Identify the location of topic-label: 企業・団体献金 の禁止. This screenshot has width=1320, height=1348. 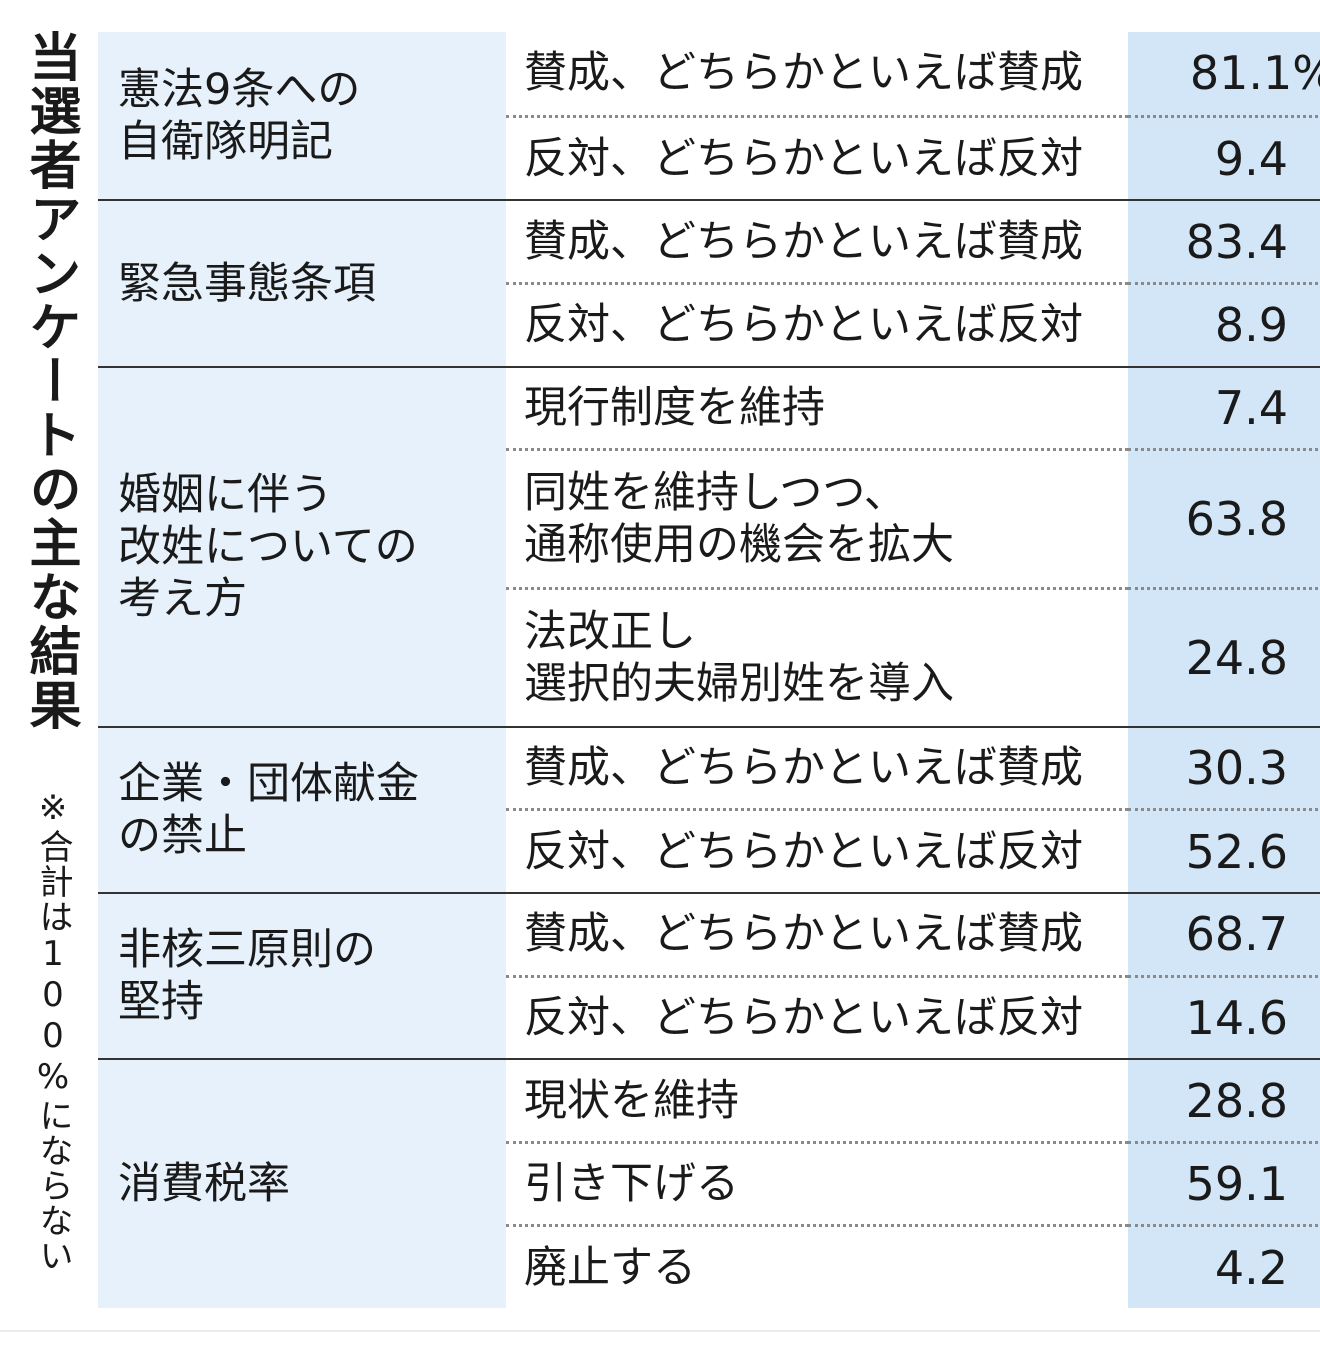
(268, 809).